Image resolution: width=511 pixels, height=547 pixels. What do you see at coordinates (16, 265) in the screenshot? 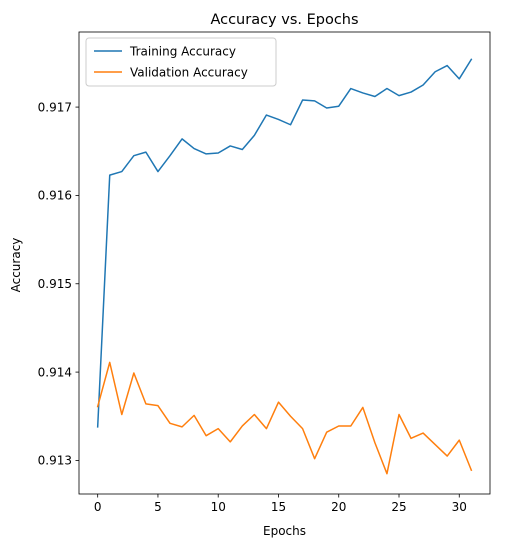
I see `y-axis-title: Accuracy` at bounding box center [16, 265].